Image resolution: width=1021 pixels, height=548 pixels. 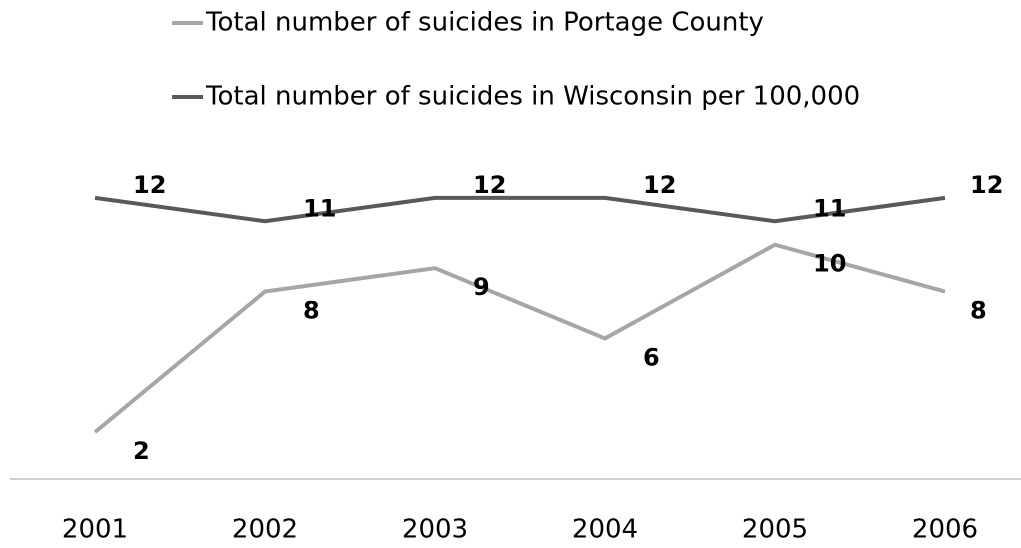 I want to click on x-tick-label: 2002, so click(x=265, y=530).